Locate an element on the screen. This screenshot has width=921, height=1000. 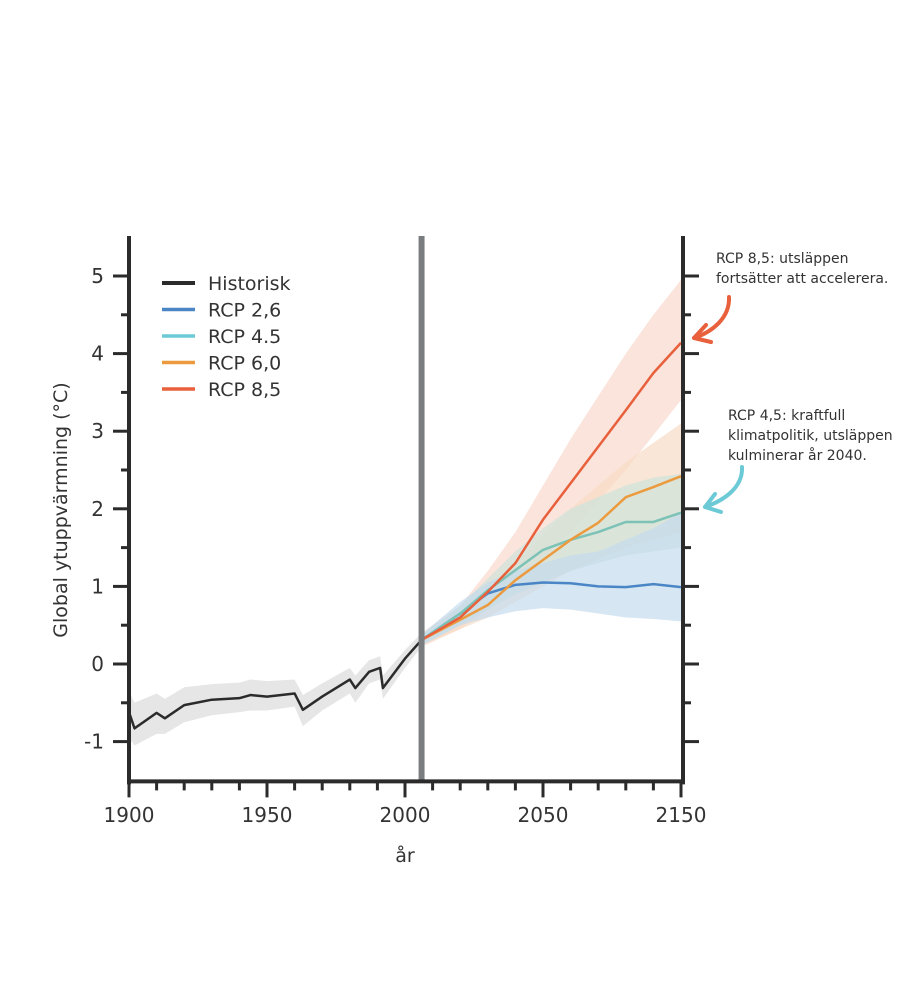
arrow-rcp45-head-icon is located at coordinates (713, 503).